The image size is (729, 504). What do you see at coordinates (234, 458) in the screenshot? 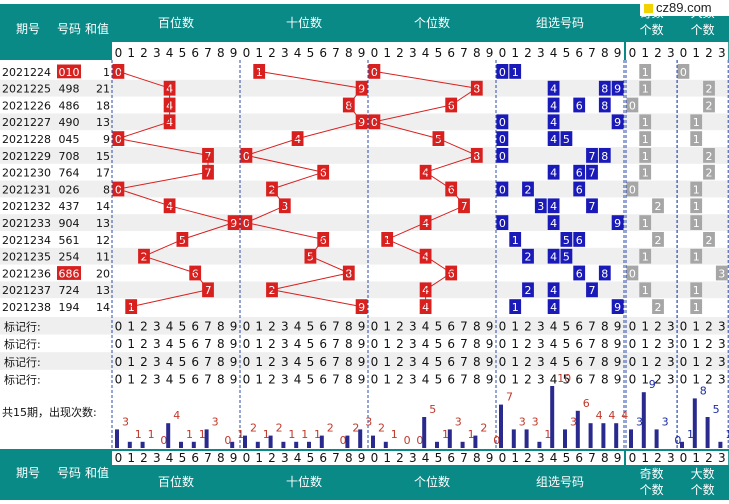
I see `digit-footer: 9` at bounding box center [234, 458].